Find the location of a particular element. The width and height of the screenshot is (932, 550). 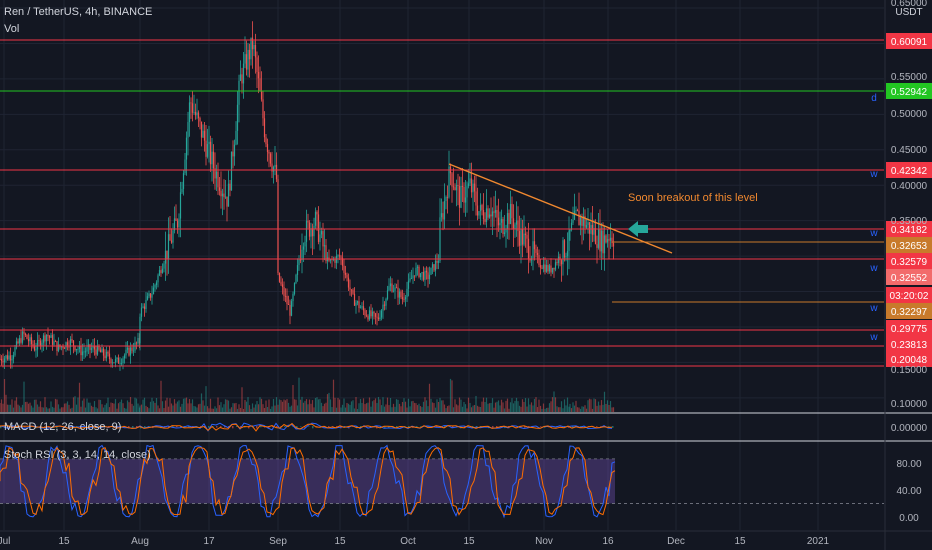

price-label-bg is located at coordinates (909, 170).